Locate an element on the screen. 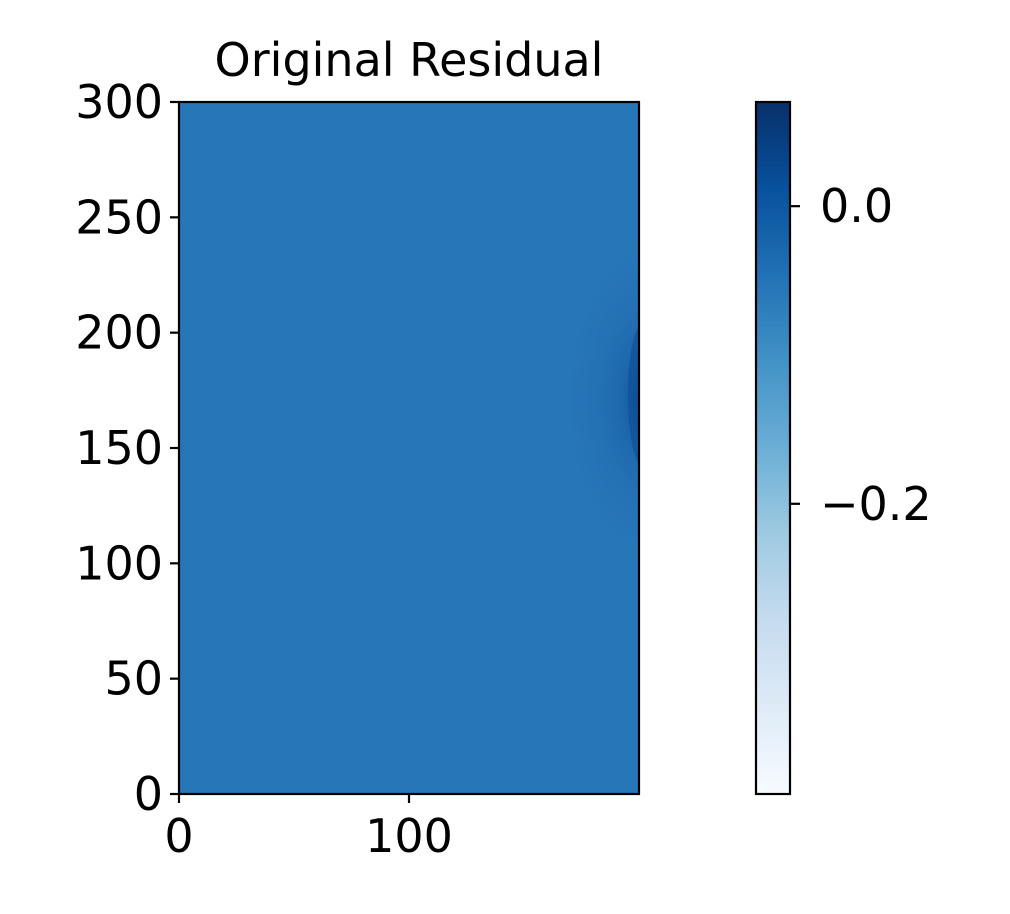  heatmap-edge-core is located at coordinates (633, 395).